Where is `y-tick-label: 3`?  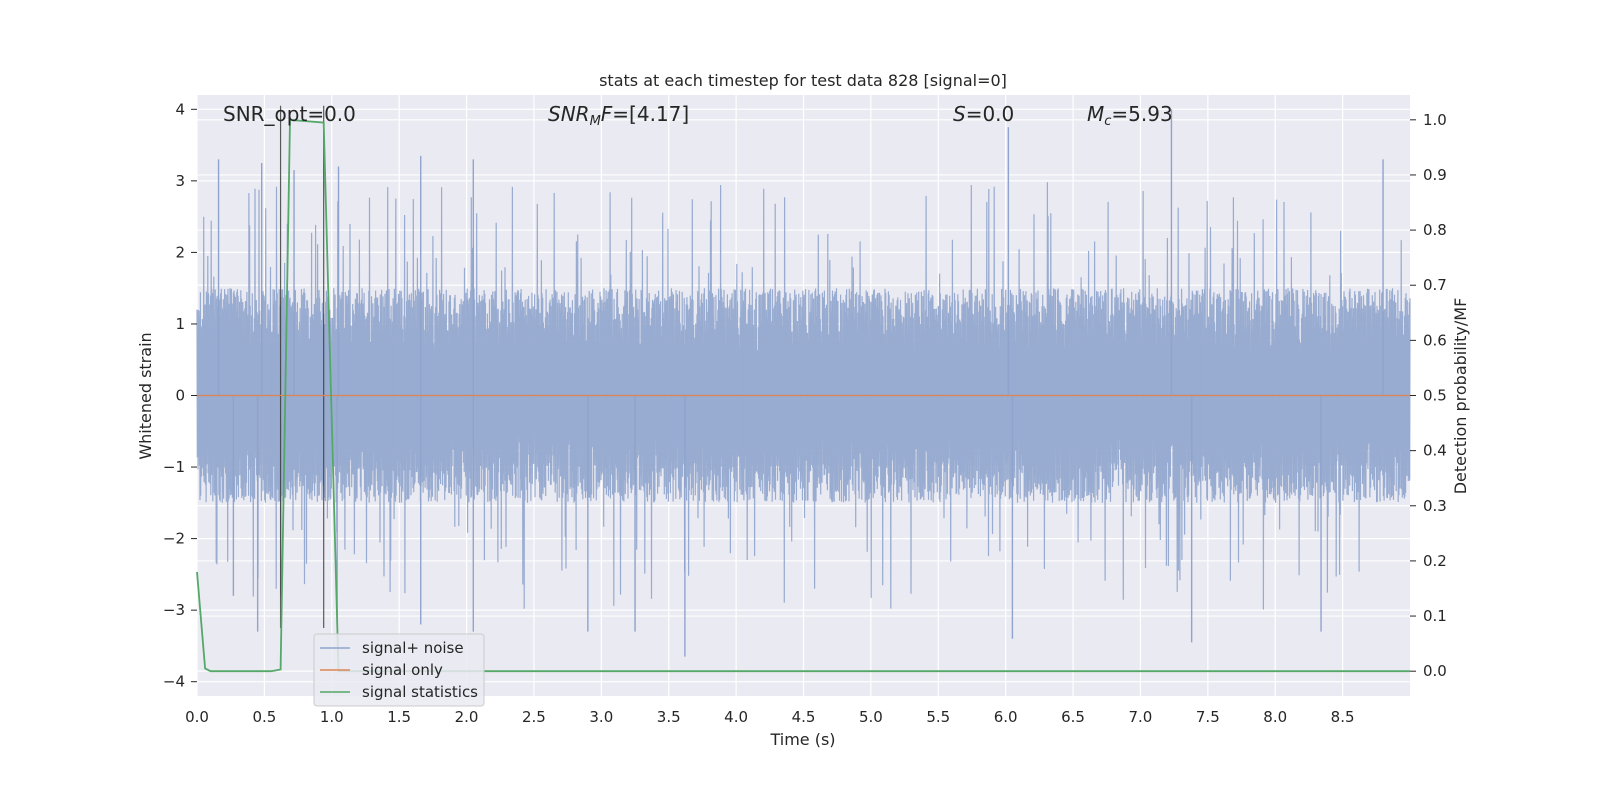 y-tick-label: 3 is located at coordinates (180, 181).